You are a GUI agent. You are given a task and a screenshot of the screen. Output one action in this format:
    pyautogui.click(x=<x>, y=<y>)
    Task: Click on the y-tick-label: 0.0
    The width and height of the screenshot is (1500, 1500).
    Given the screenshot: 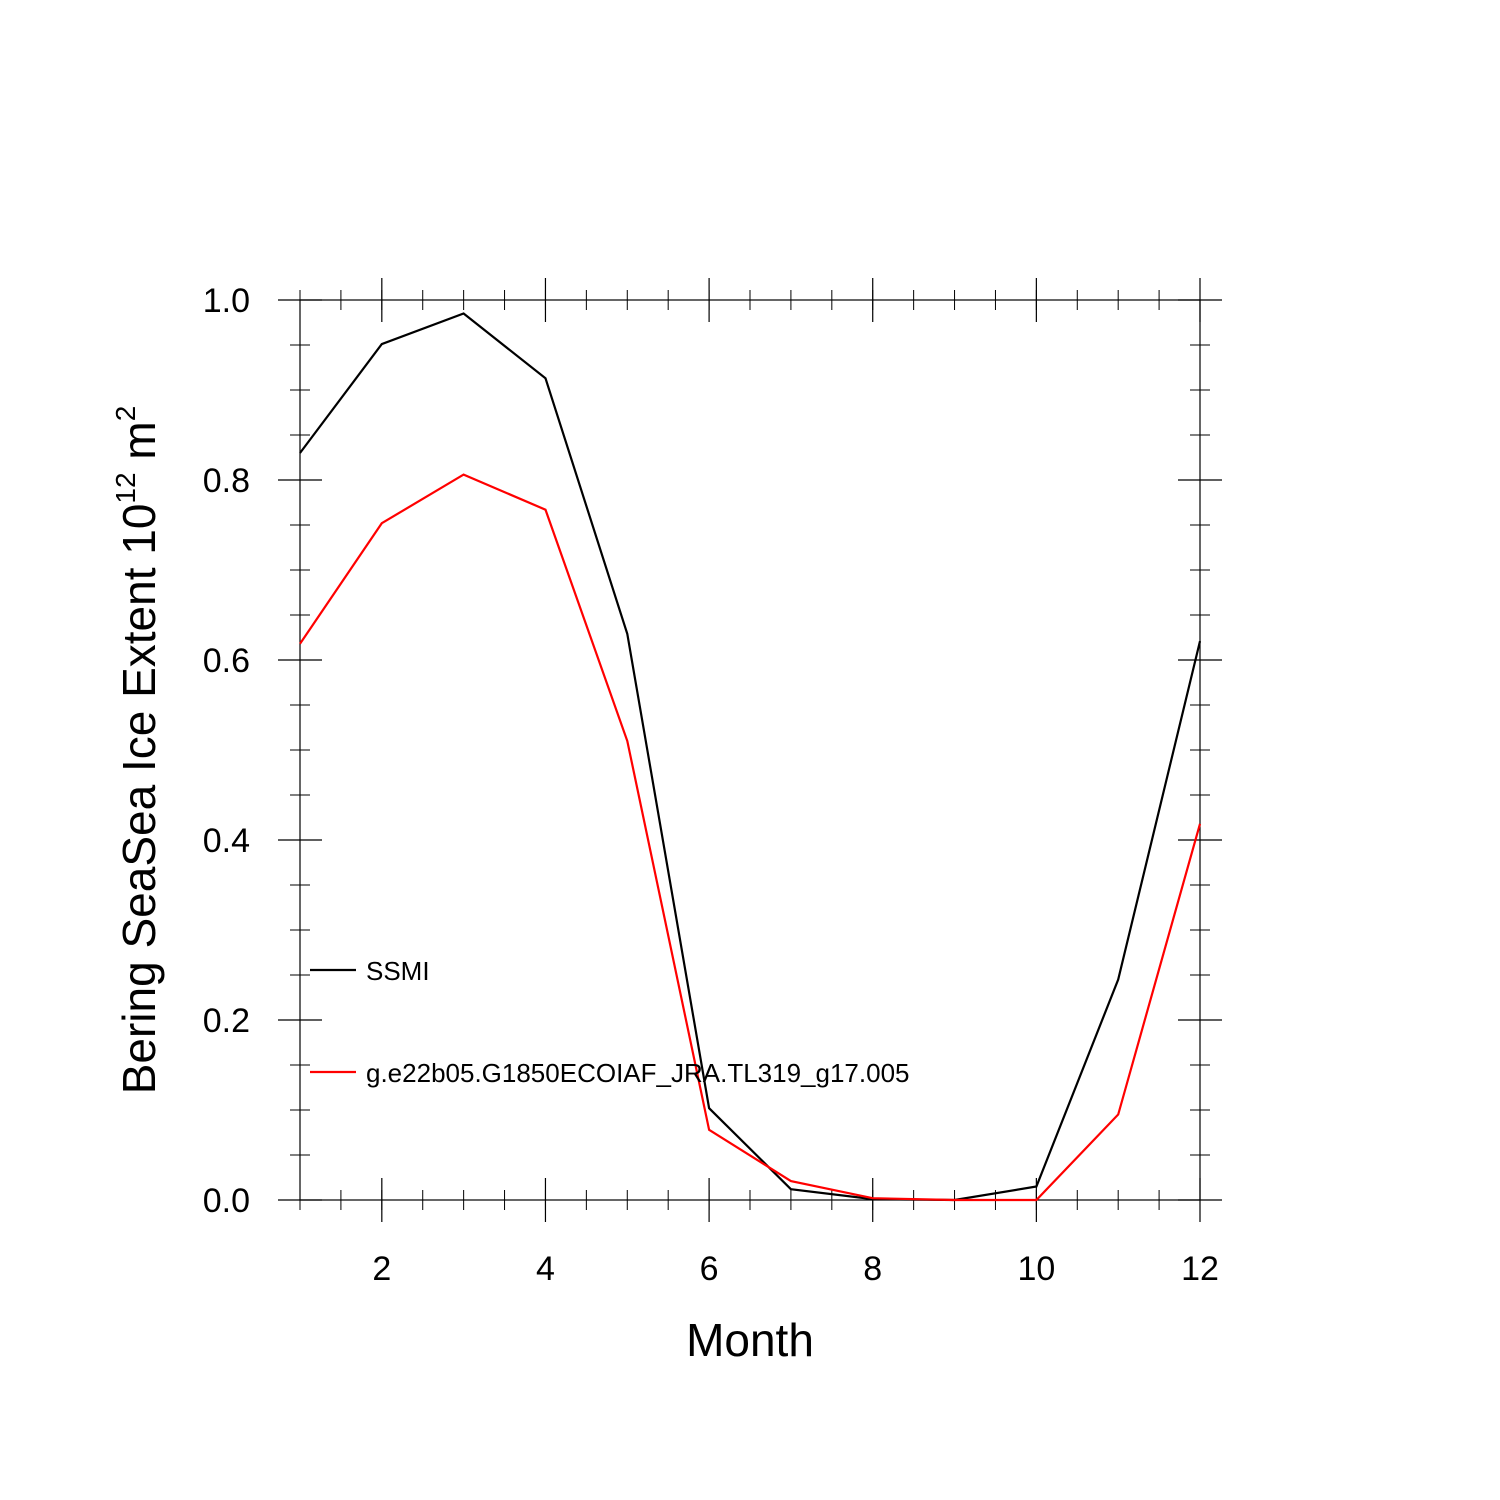 What is the action you would take?
    pyautogui.click(x=226, y=1201)
    